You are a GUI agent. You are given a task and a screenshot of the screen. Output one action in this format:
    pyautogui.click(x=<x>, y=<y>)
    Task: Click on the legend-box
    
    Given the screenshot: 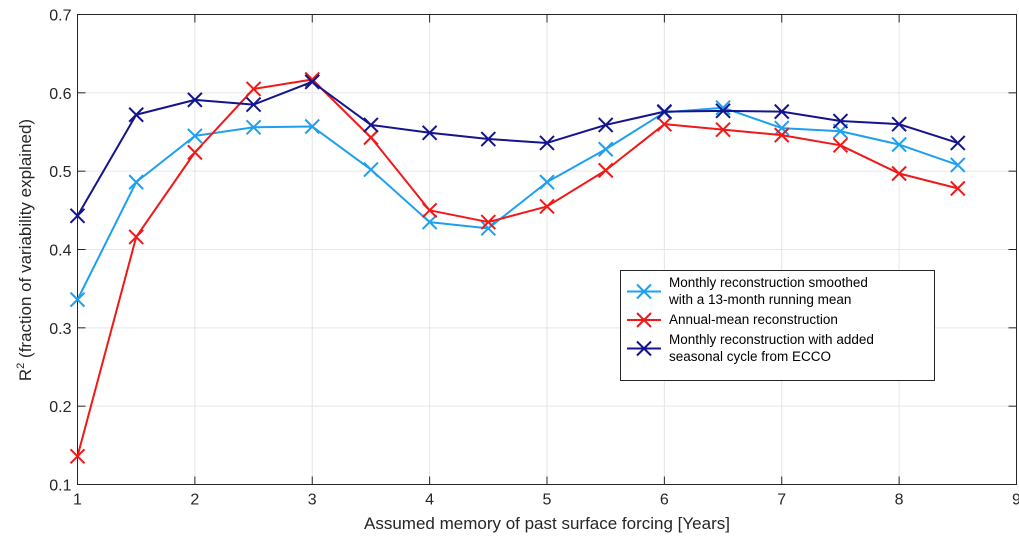 What is the action you would take?
    pyautogui.click(x=777, y=325)
    